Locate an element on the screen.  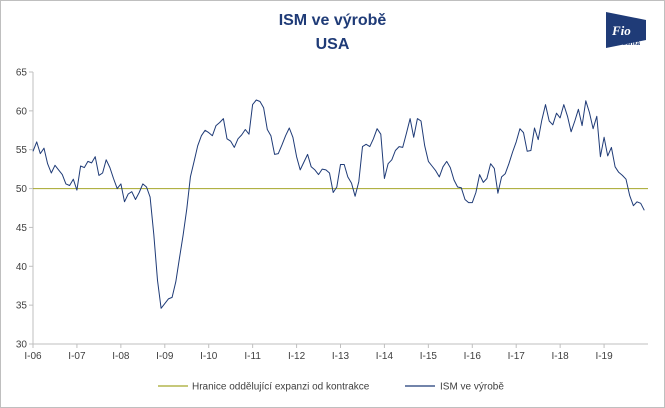
x-tick-label: I-06 is located at coordinates (33, 356).